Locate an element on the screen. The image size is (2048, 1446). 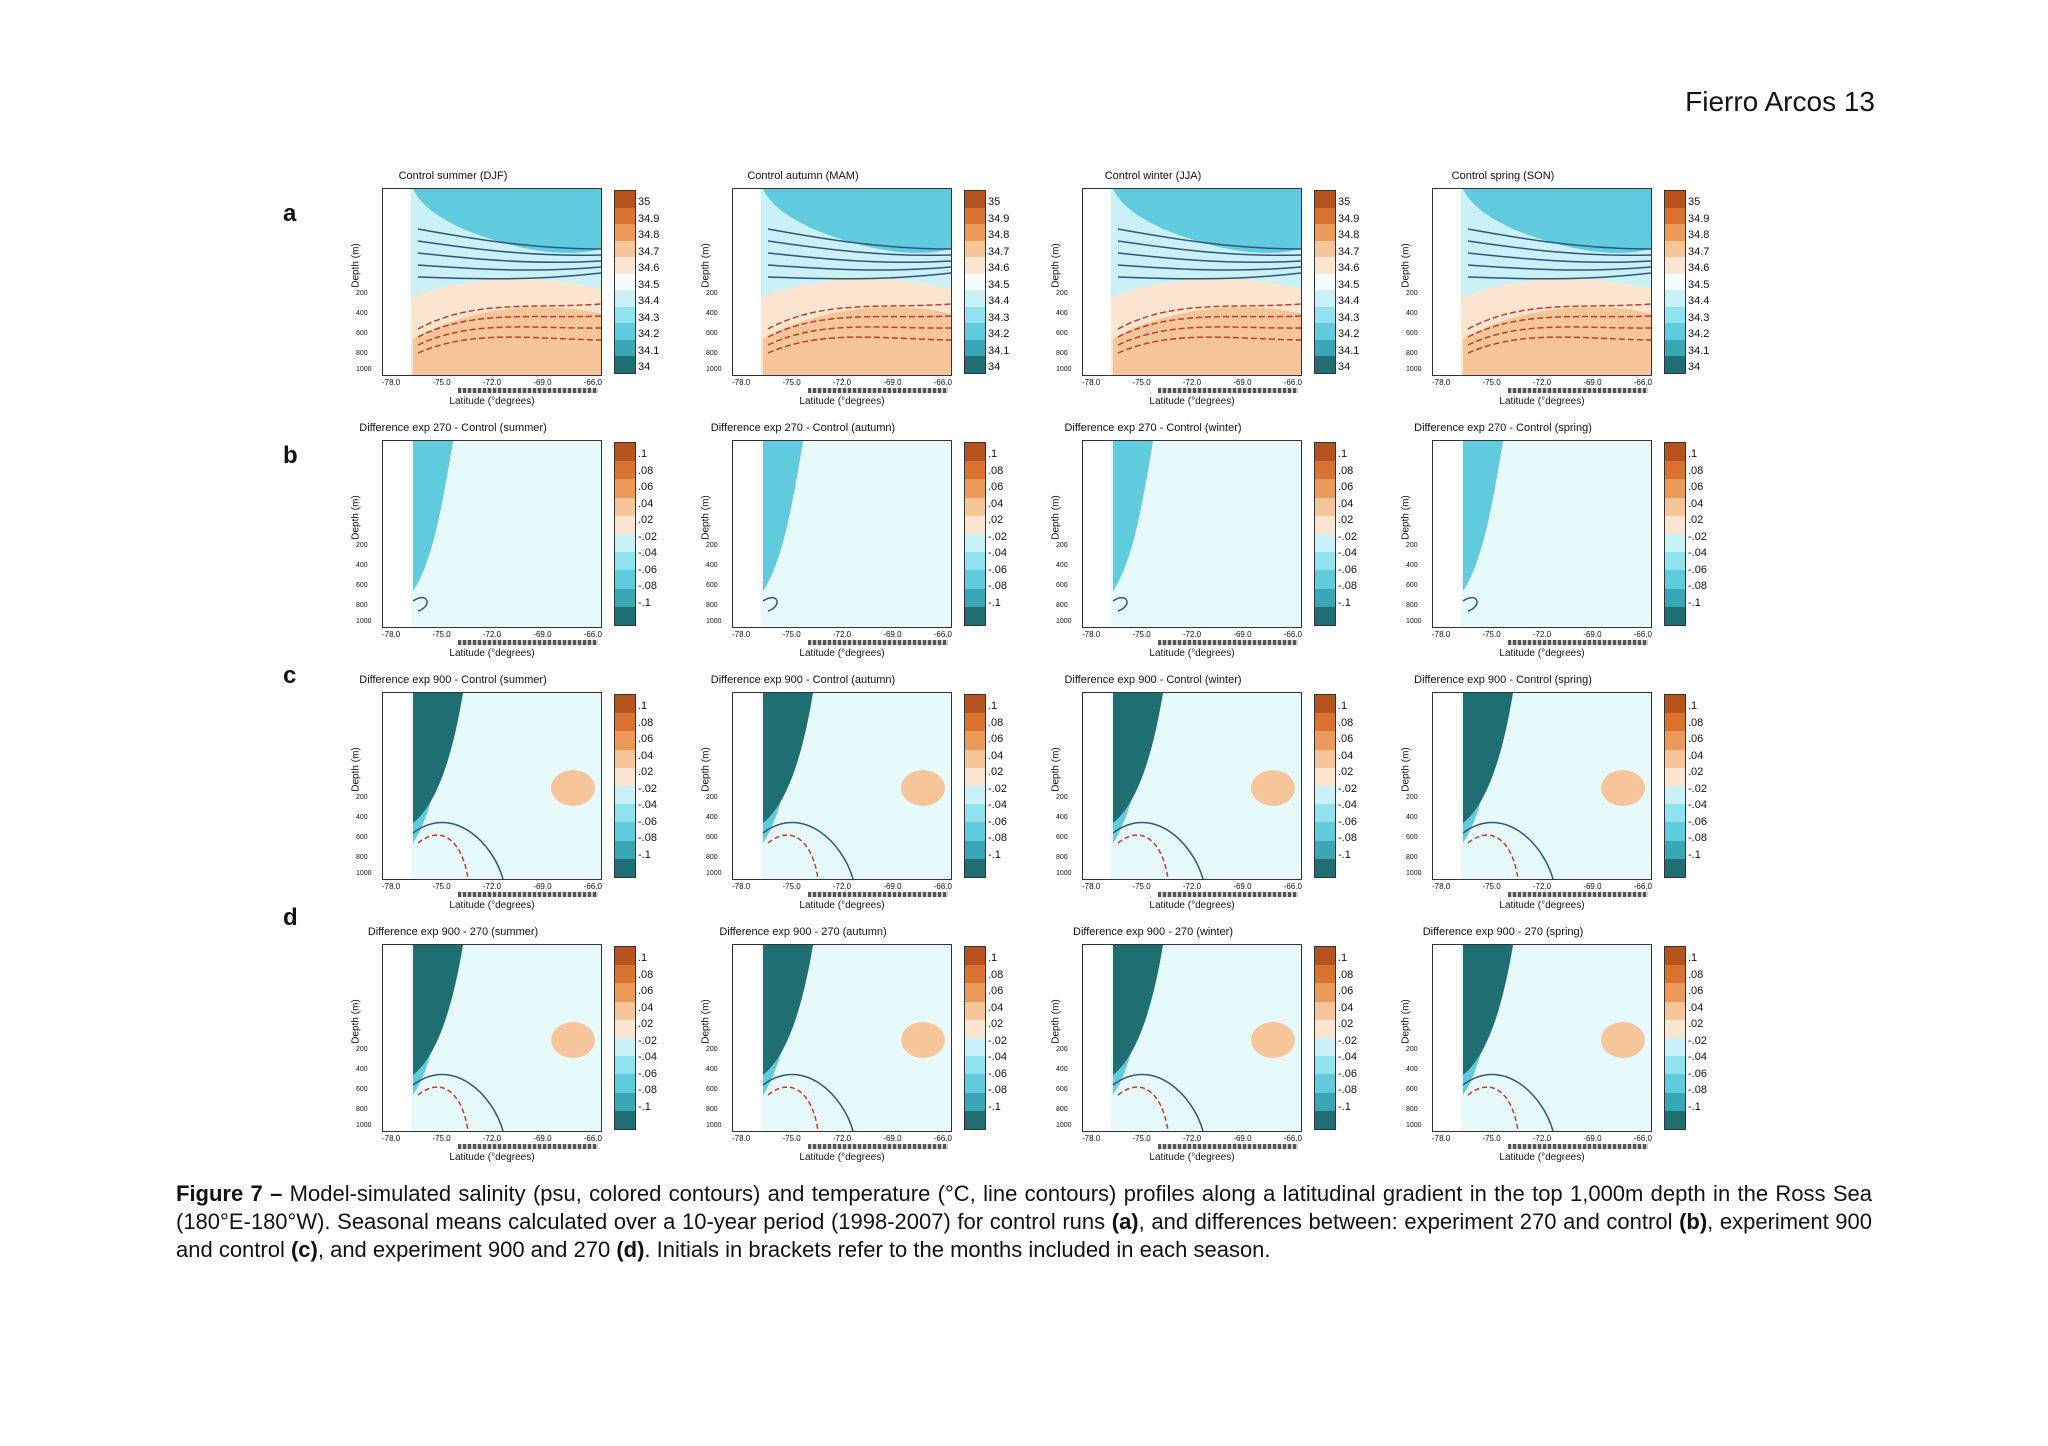
colorbar-label: -.06 is located at coordinates (647, 821).